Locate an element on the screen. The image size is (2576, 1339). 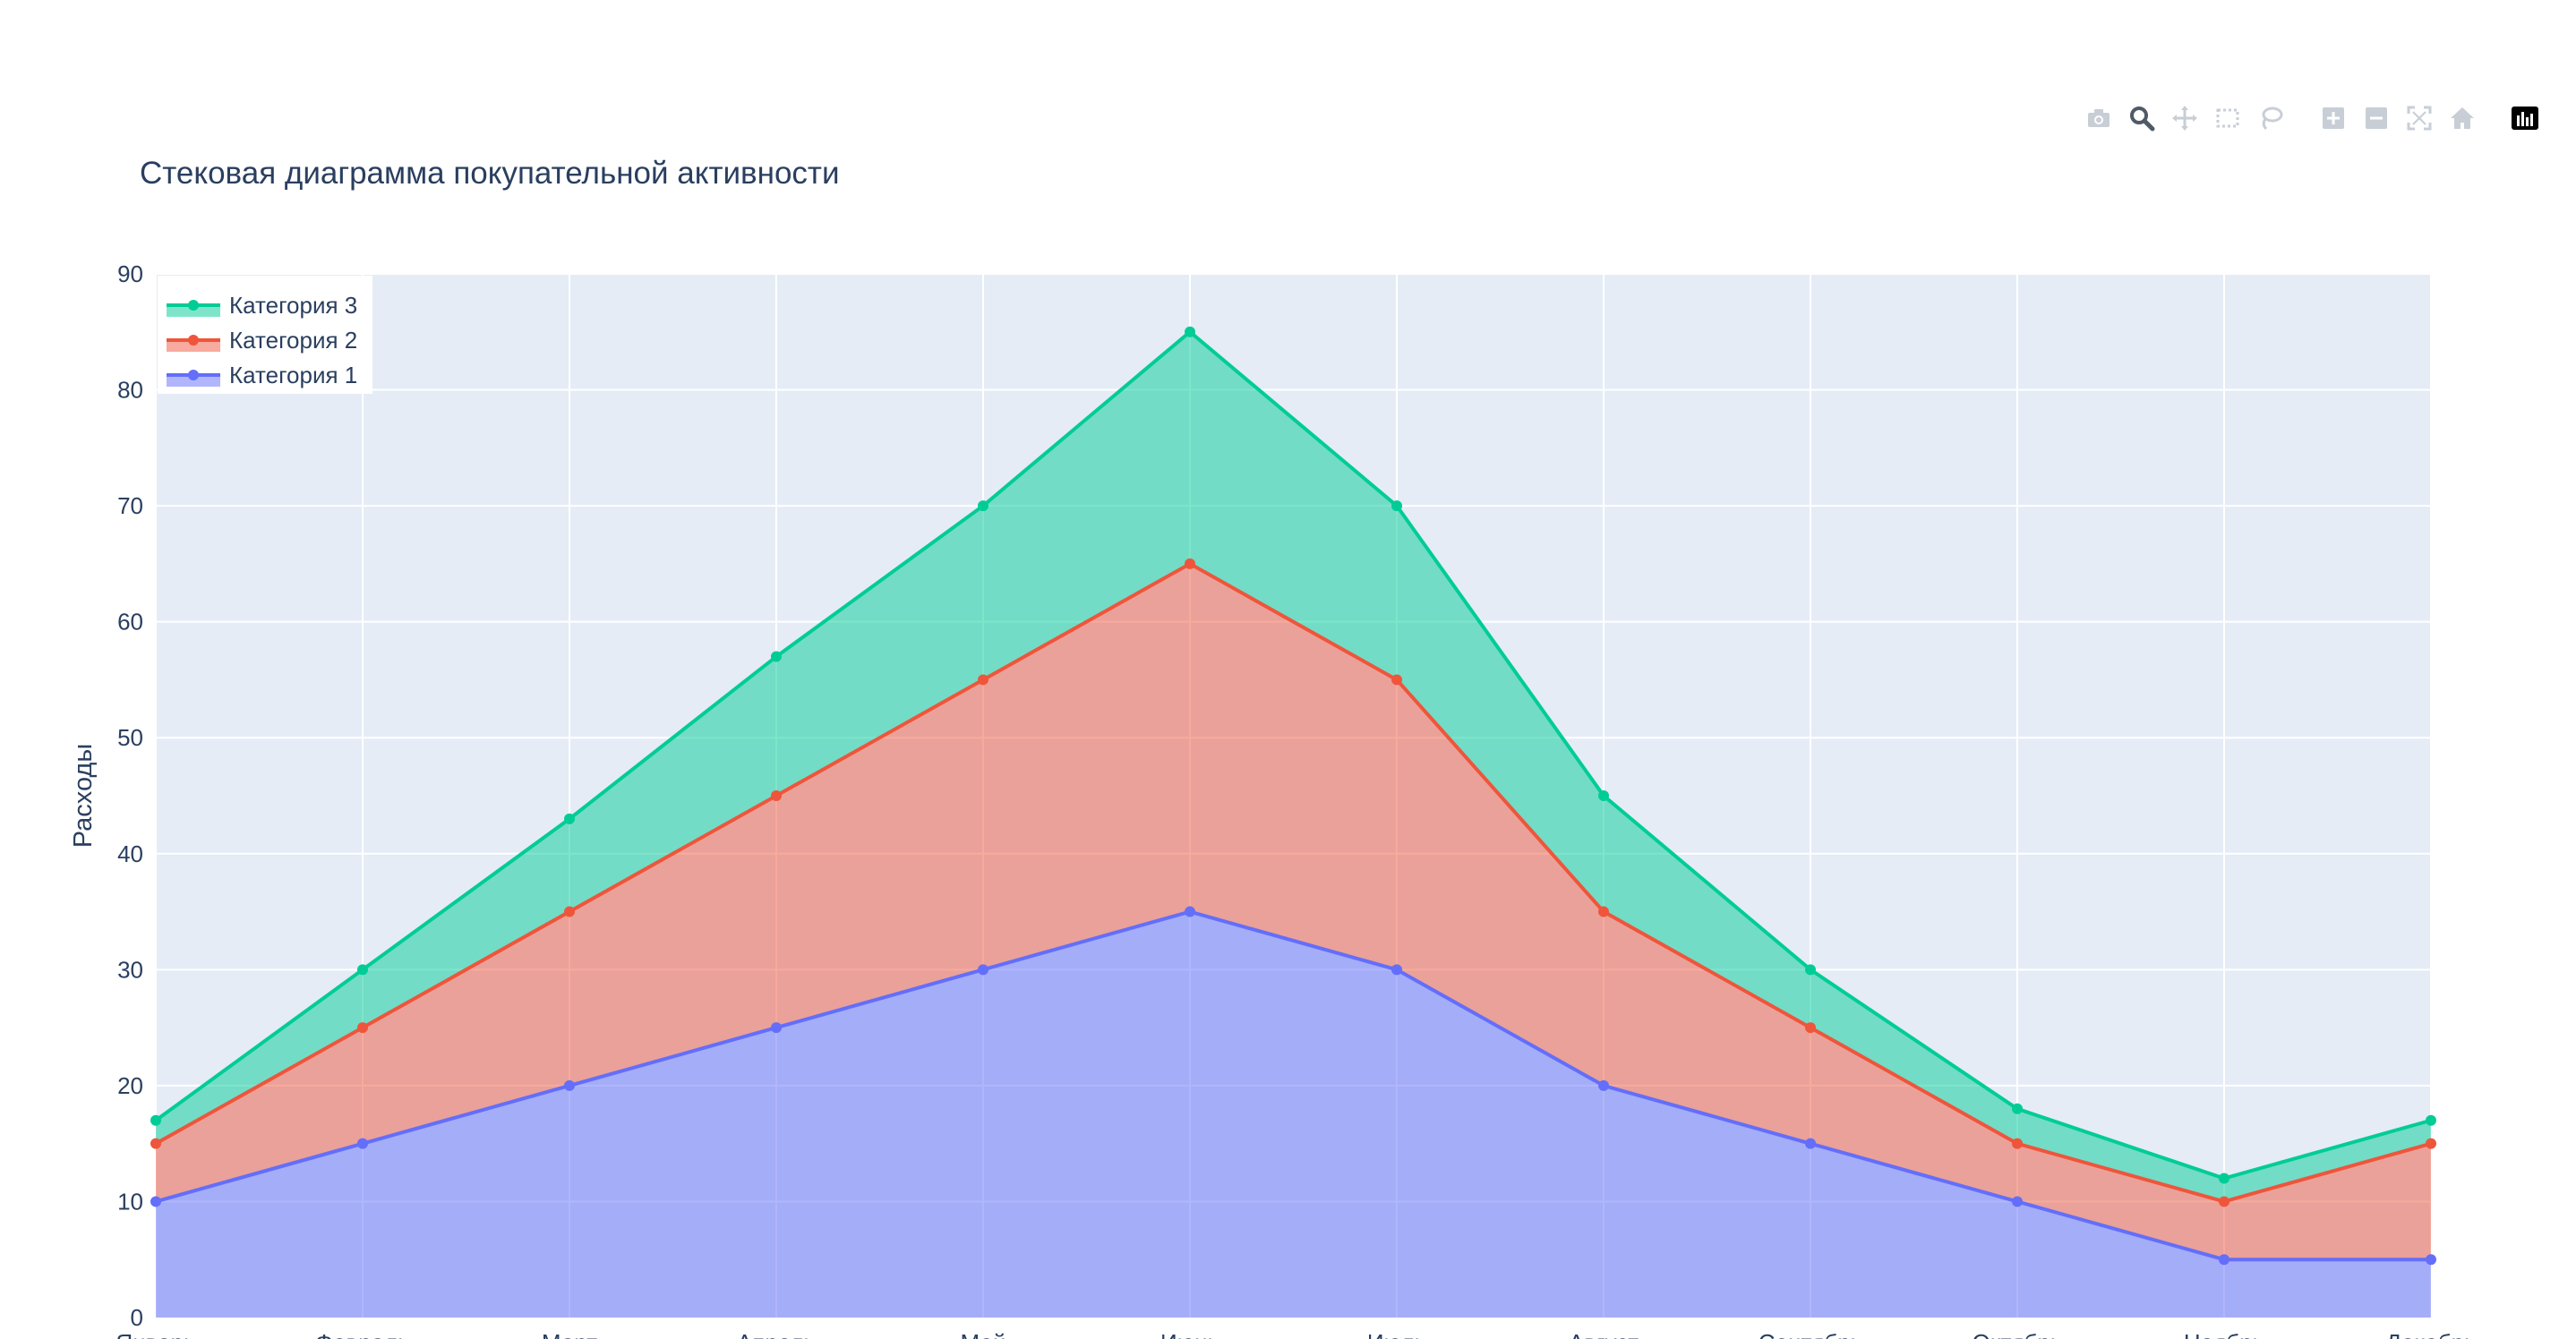
x-tick-label: Март is located at coordinates (569, 1334).